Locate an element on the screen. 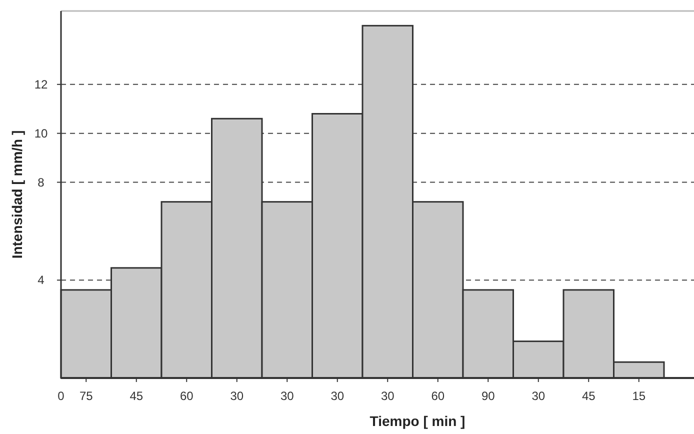 This screenshot has width=694, height=434. y-tick-label: 12 is located at coordinates (41, 84).